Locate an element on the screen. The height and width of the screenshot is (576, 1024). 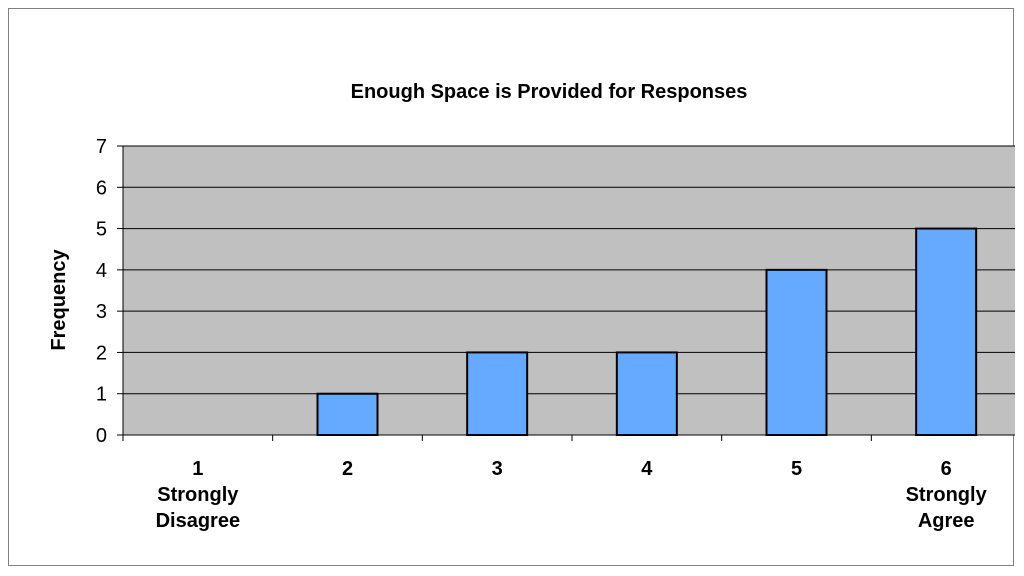
x-tick-label-5-line-1: 5 is located at coordinates (796, 469).